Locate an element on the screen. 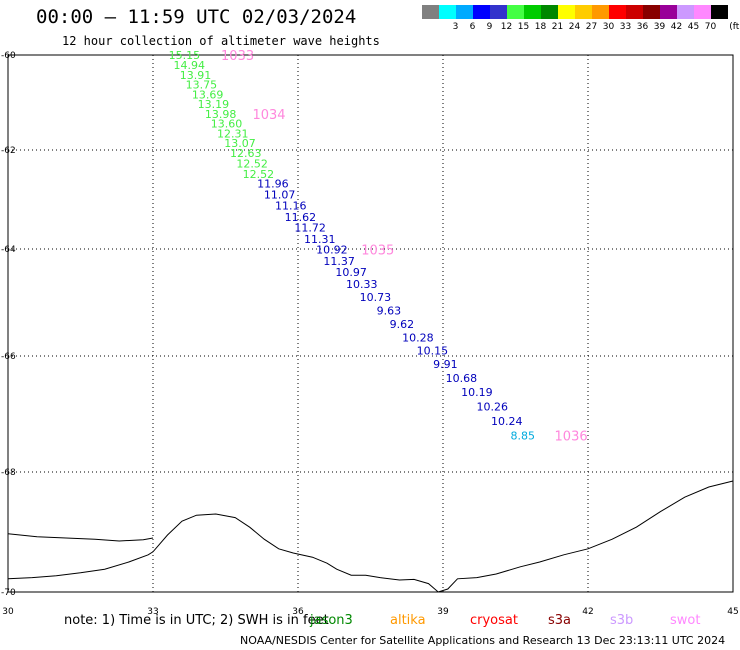 This screenshot has width=740, height=650. west-coastline is located at coordinates (80, 537).